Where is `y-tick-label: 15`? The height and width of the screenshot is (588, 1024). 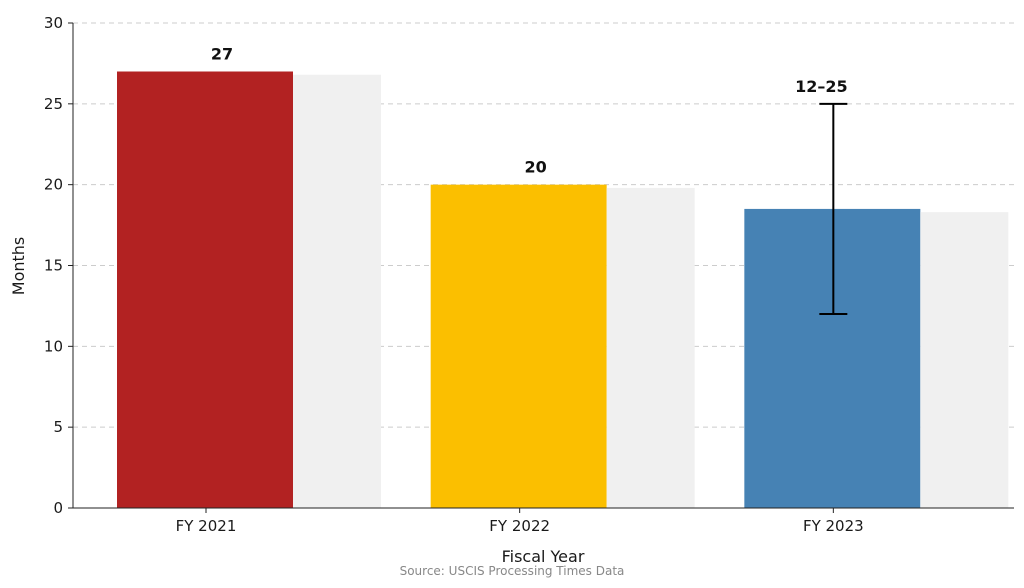
y-tick-label: 15 is located at coordinates (53, 266).